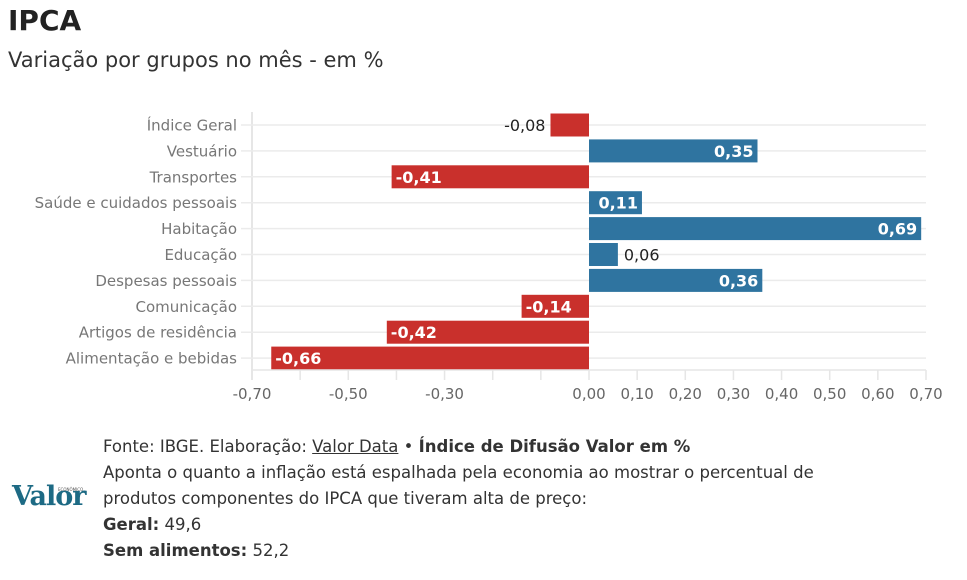  Describe the element at coordinates (166, 281) in the screenshot. I see `category-label: Despesas pessoais` at that location.